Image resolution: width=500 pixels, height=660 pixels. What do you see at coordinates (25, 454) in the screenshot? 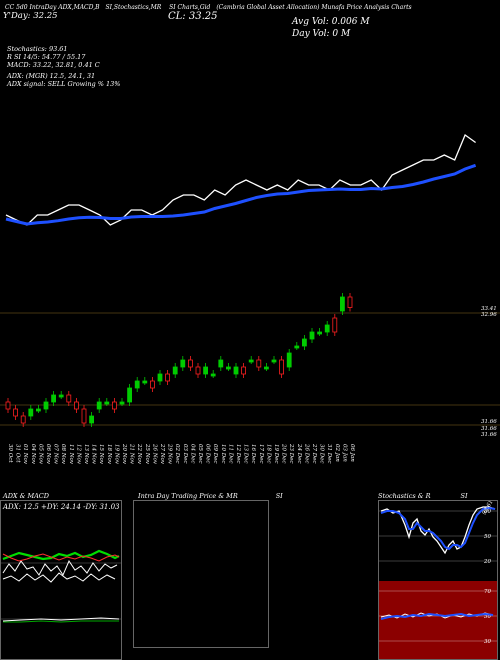
I see `date-label: 01 Nov` at bounding box center [25, 454].